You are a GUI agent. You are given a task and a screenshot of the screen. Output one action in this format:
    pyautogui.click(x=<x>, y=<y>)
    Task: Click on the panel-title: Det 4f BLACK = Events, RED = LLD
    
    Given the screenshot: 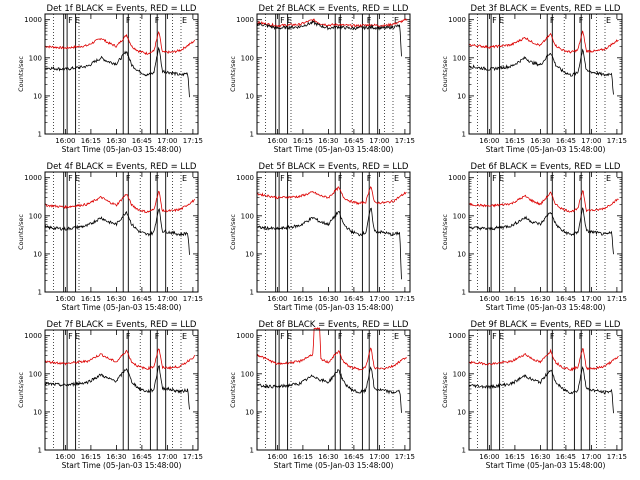 What is the action you would take?
    pyautogui.click(x=122, y=167)
    